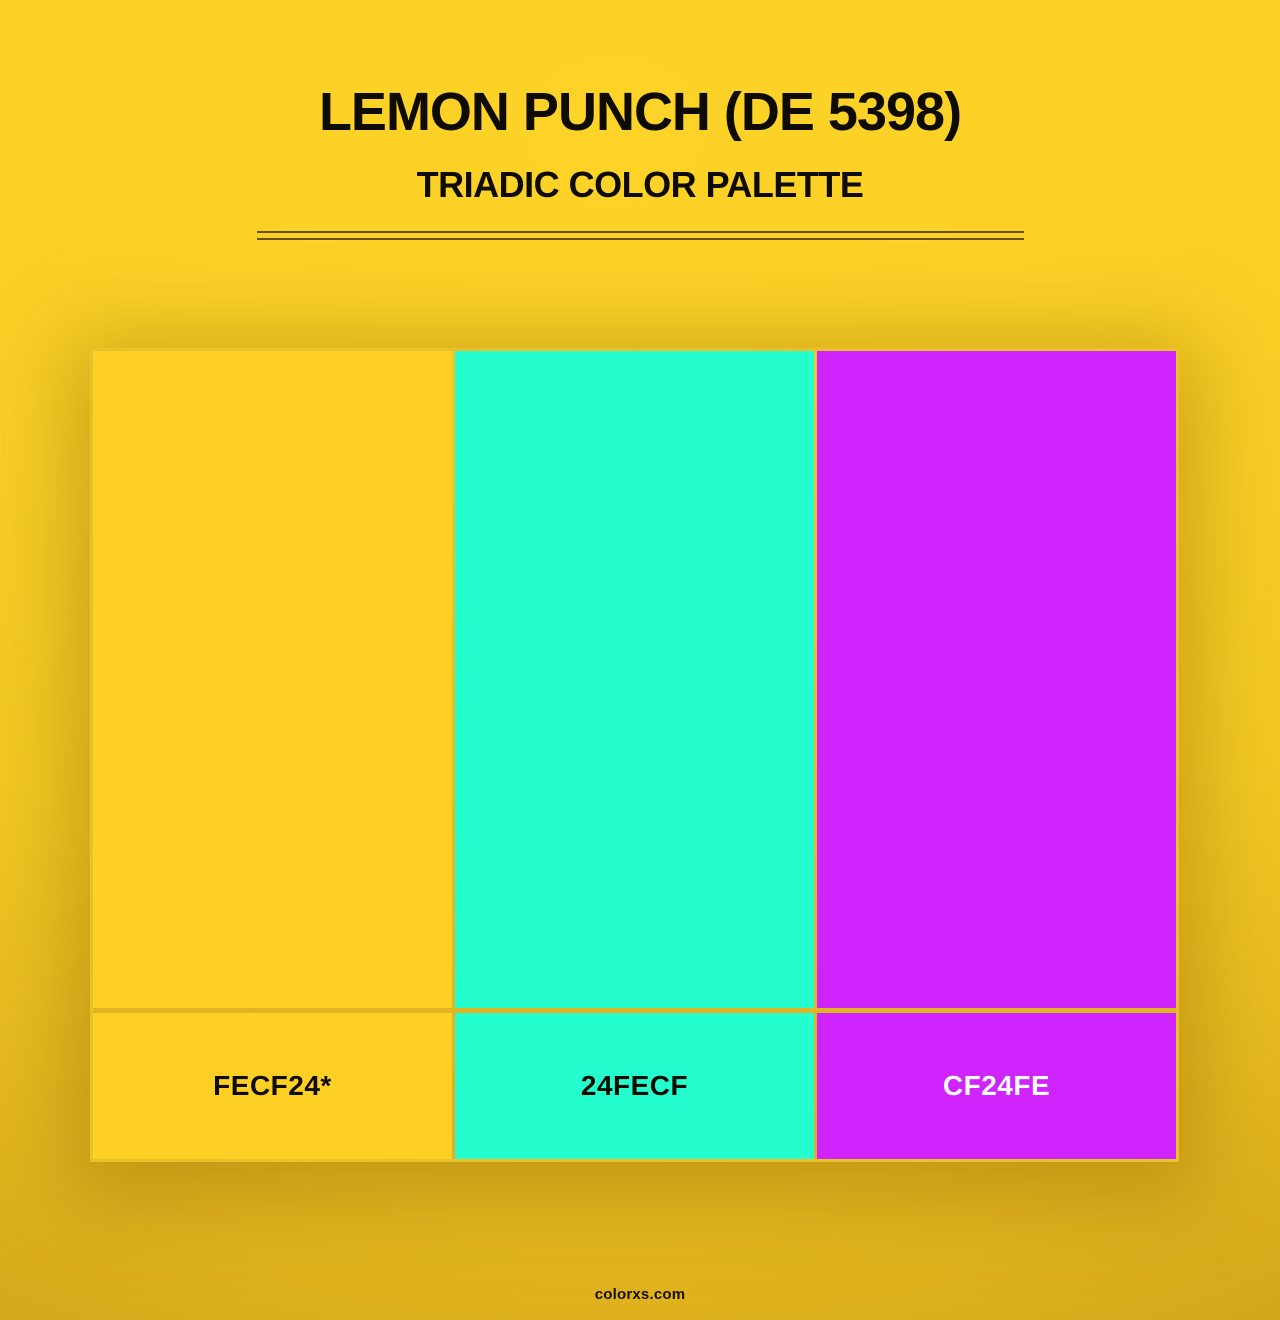 The width and height of the screenshot is (1280, 1320). I want to click on hex-label-base: FECF24*, so click(272, 1085).